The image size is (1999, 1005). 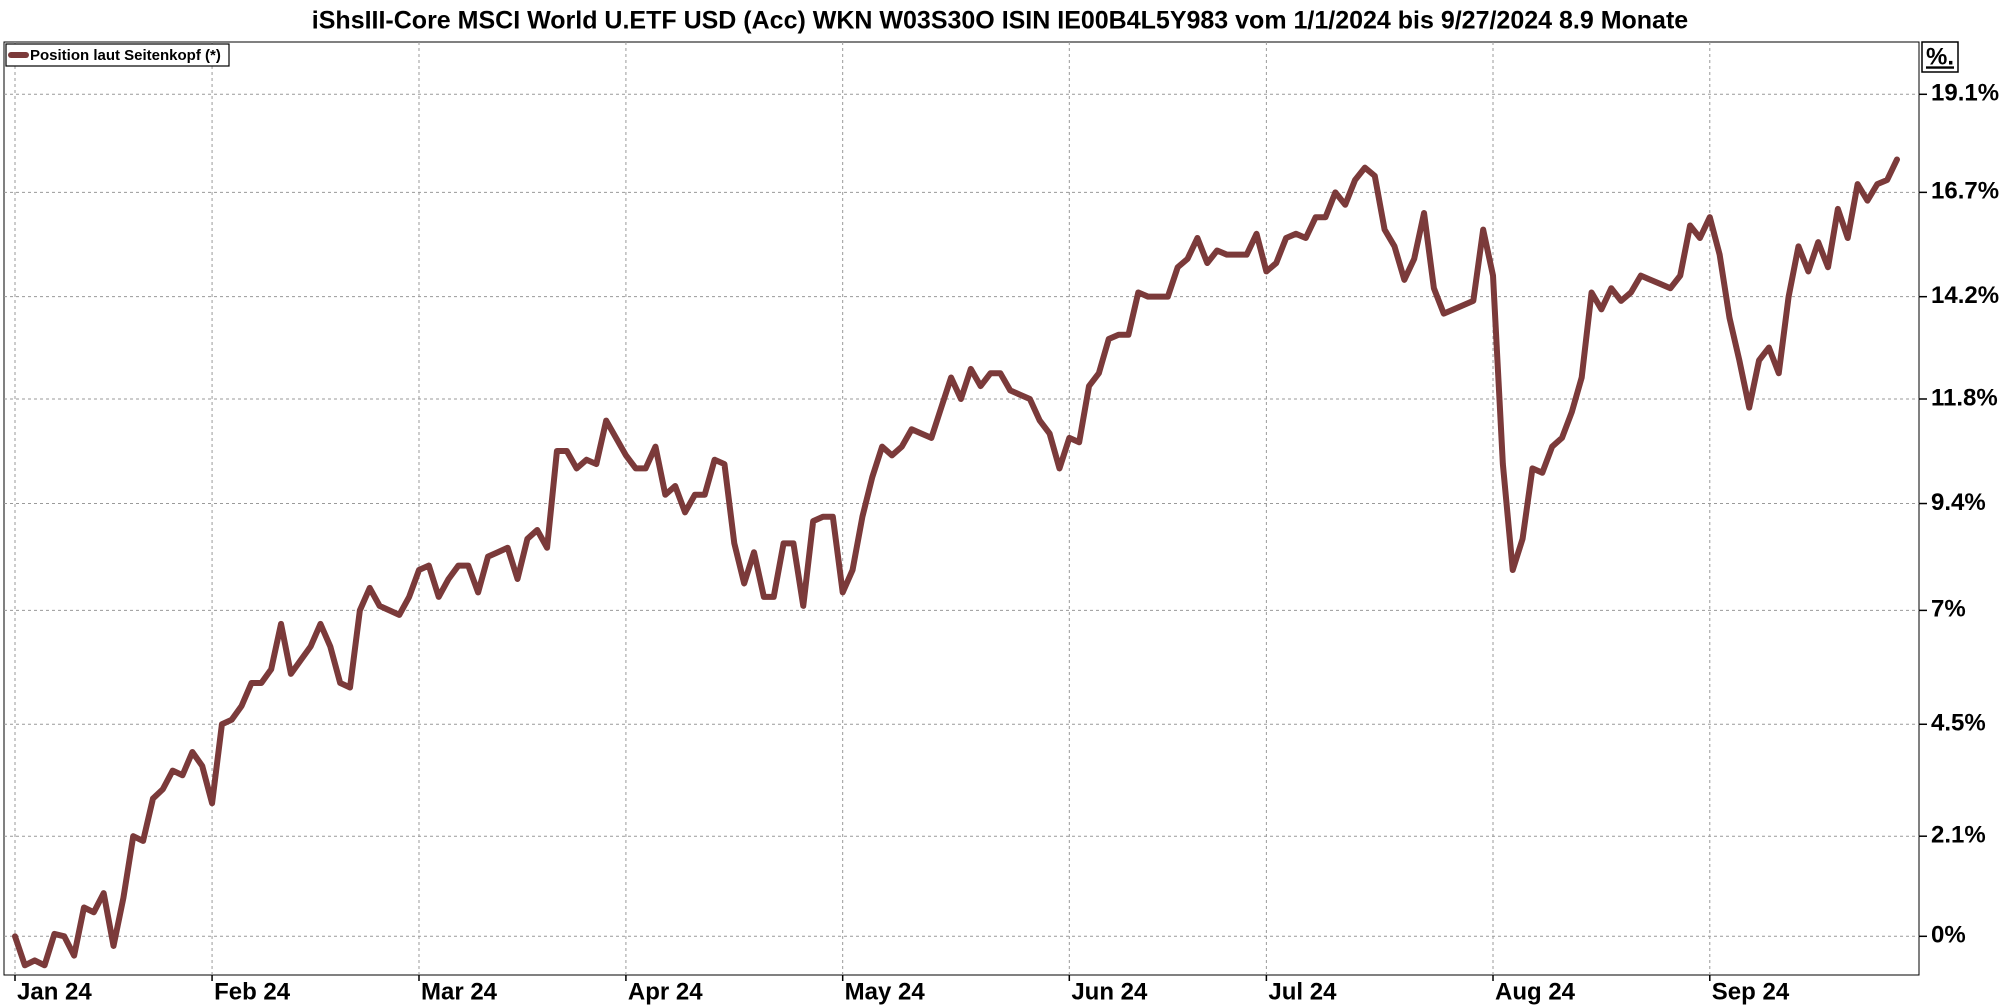 I want to click on y-tick-label: 2.1%, so click(x=1958, y=835).